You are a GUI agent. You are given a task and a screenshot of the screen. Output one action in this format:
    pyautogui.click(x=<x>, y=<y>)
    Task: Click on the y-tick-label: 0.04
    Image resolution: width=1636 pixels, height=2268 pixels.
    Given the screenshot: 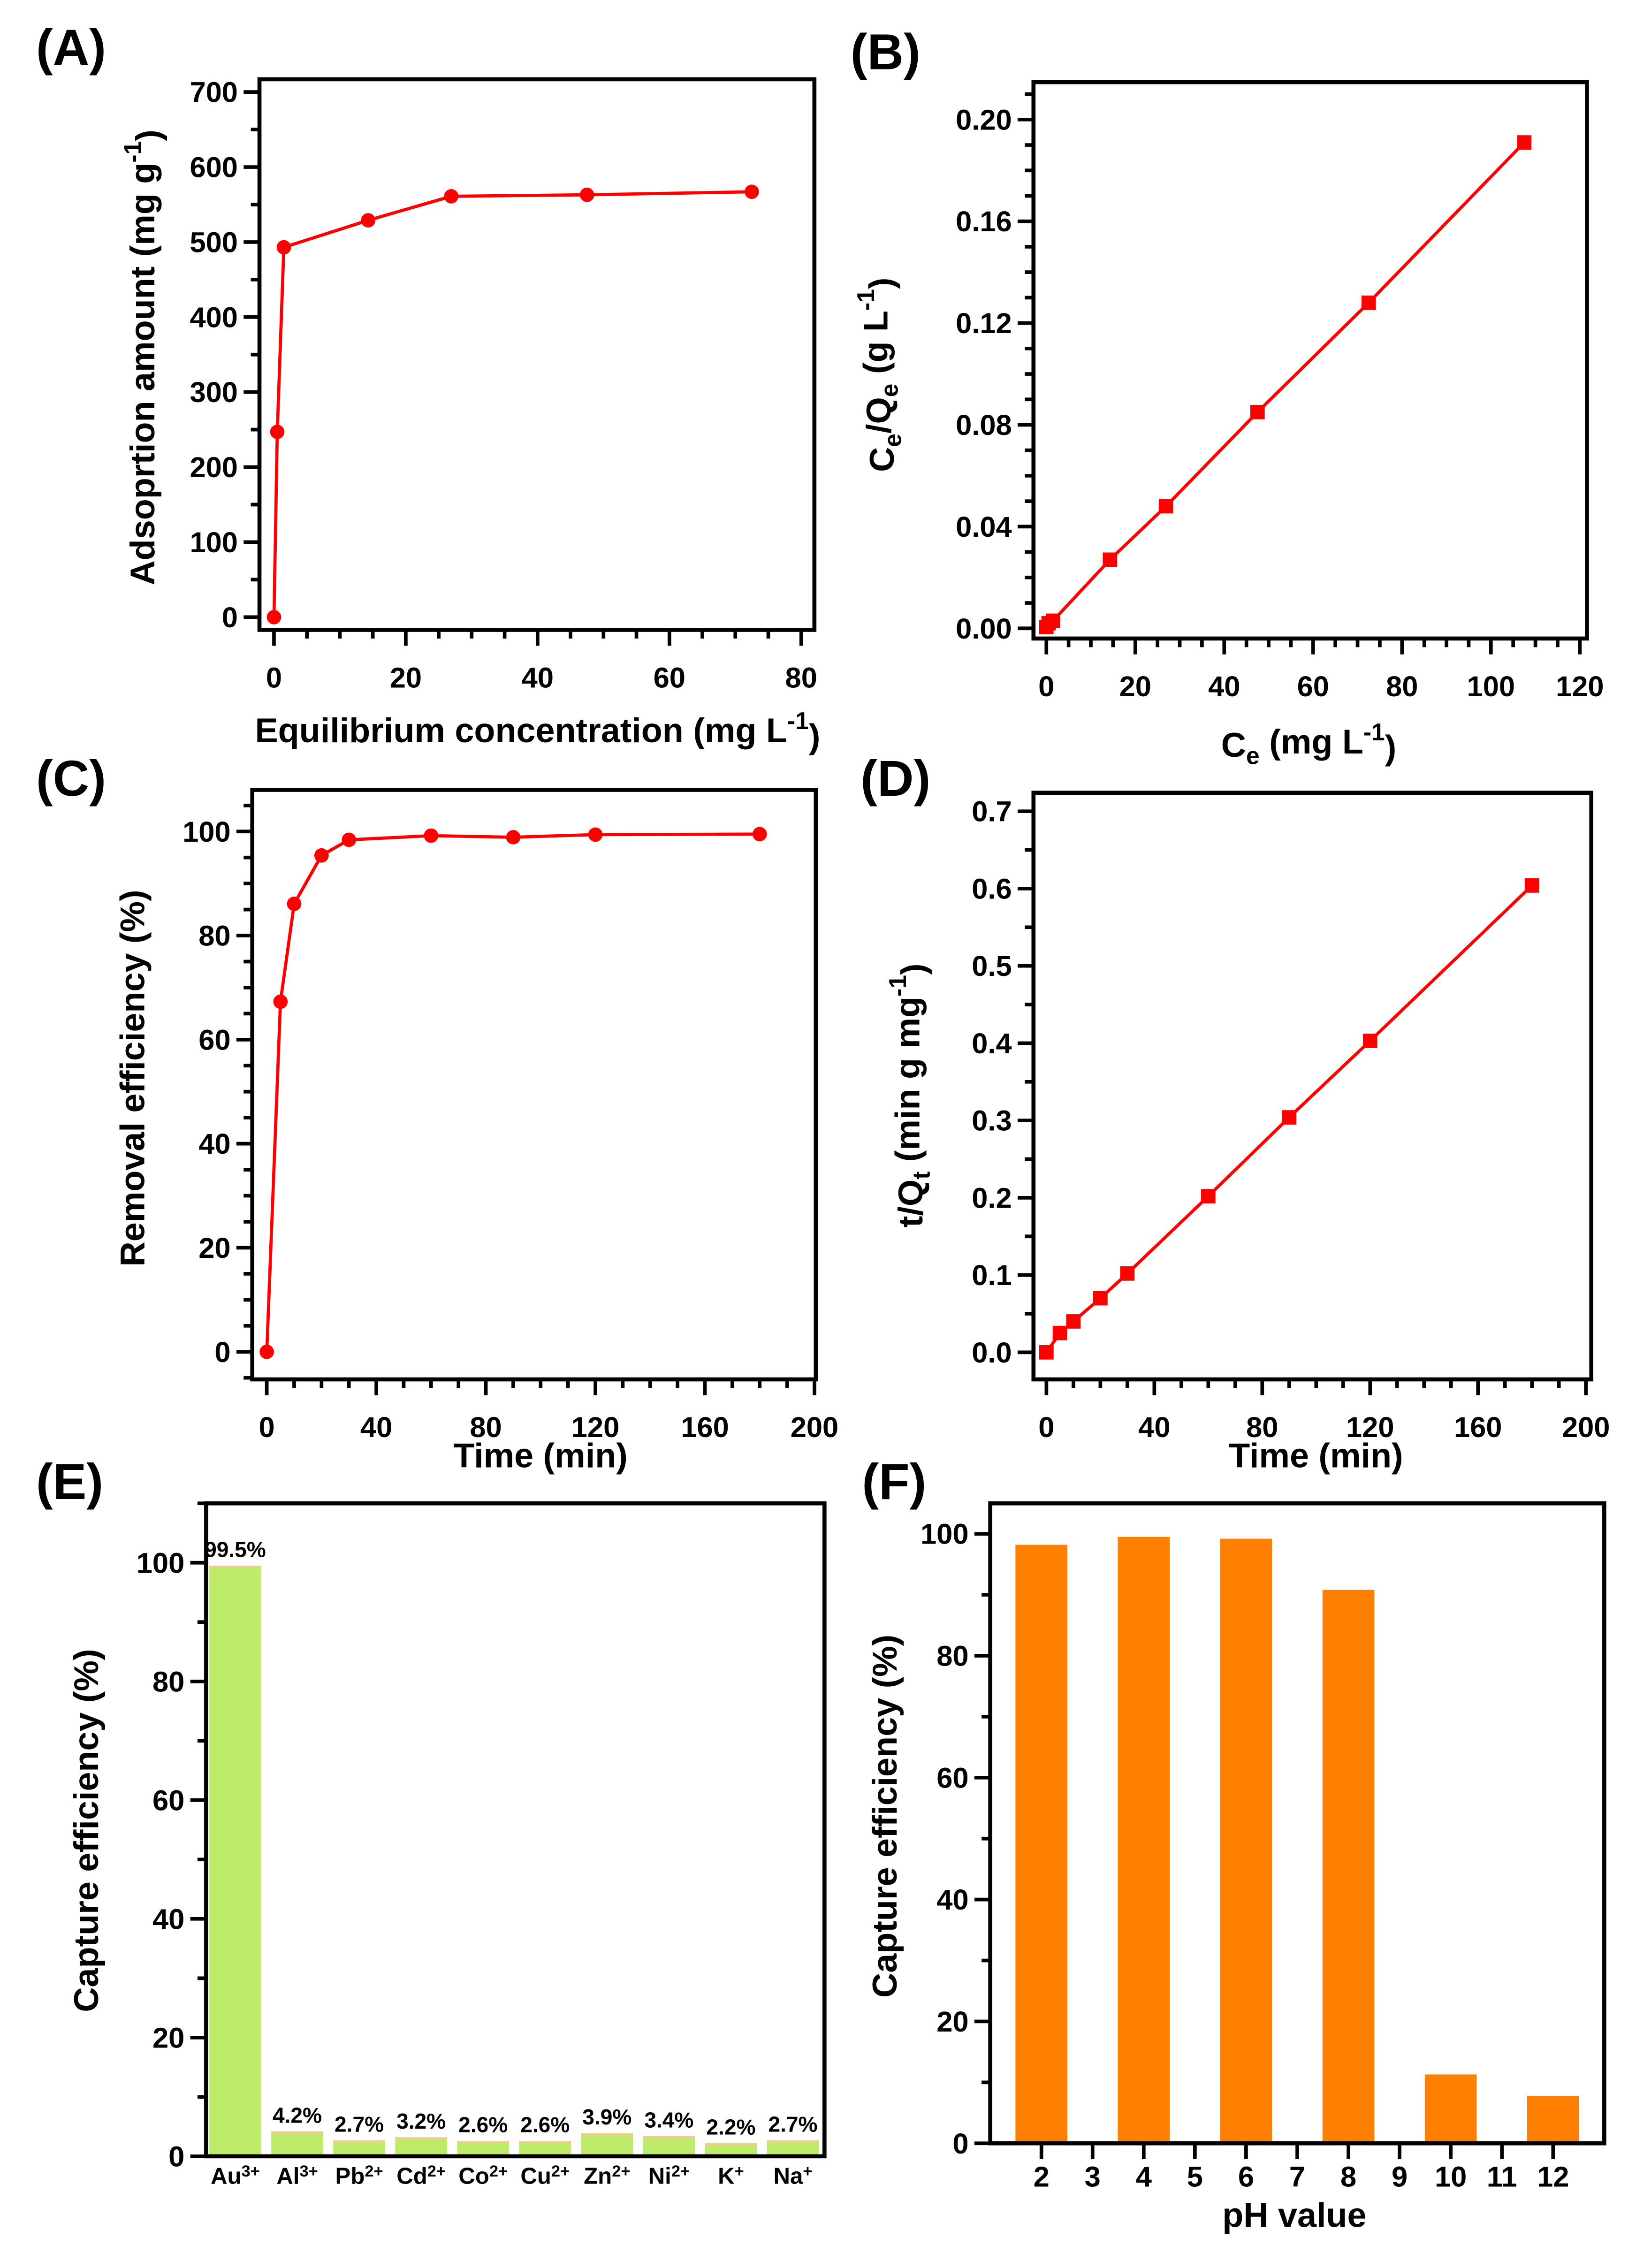 What is the action you would take?
    pyautogui.click(x=984, y=527)
    